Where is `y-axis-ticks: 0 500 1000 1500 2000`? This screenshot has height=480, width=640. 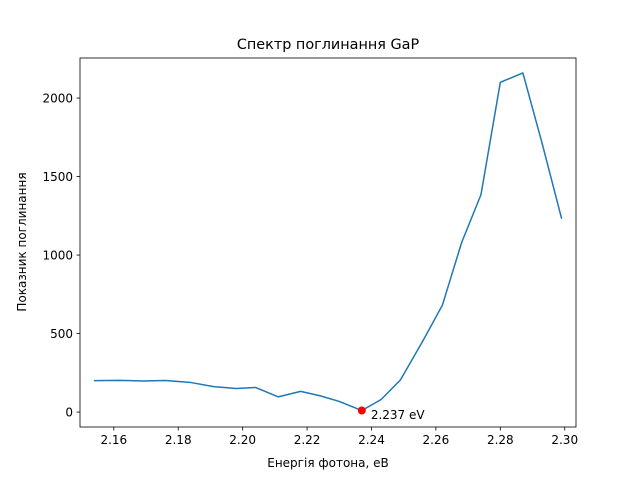 y-axis-ticks: 0 500 1000 1500 2000 is located at coordinates (61, 256).